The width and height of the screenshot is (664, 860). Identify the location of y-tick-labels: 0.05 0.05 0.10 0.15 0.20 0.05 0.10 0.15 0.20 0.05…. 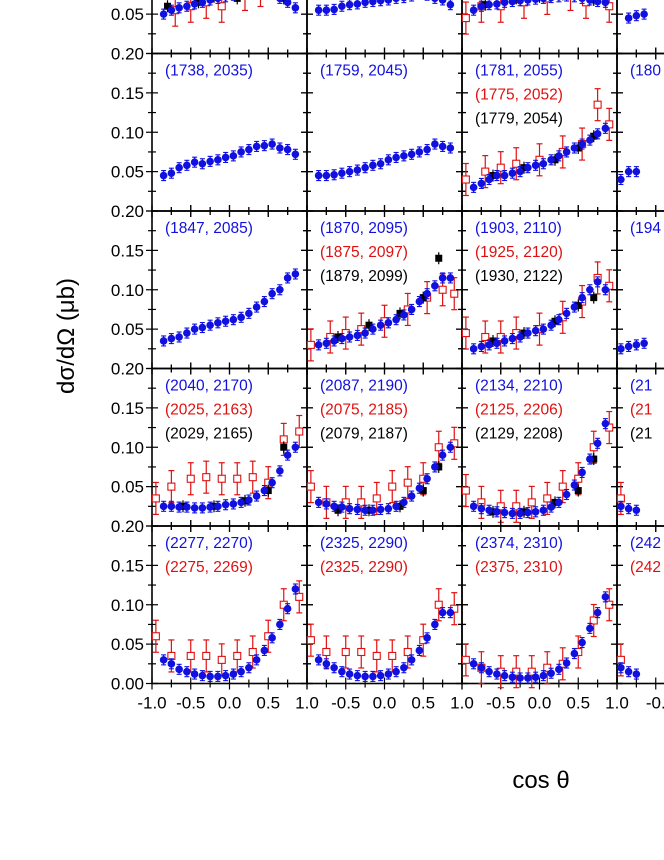
(127, 349).